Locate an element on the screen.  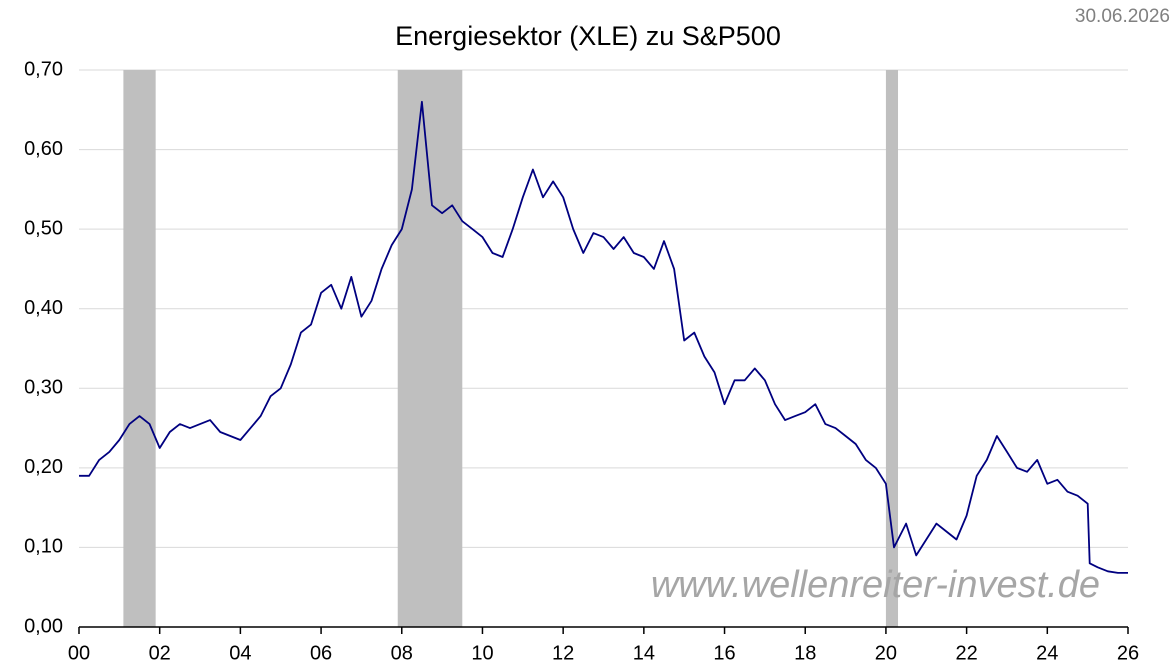
x-tick-label: 08 is located at coordinates (402, 653).